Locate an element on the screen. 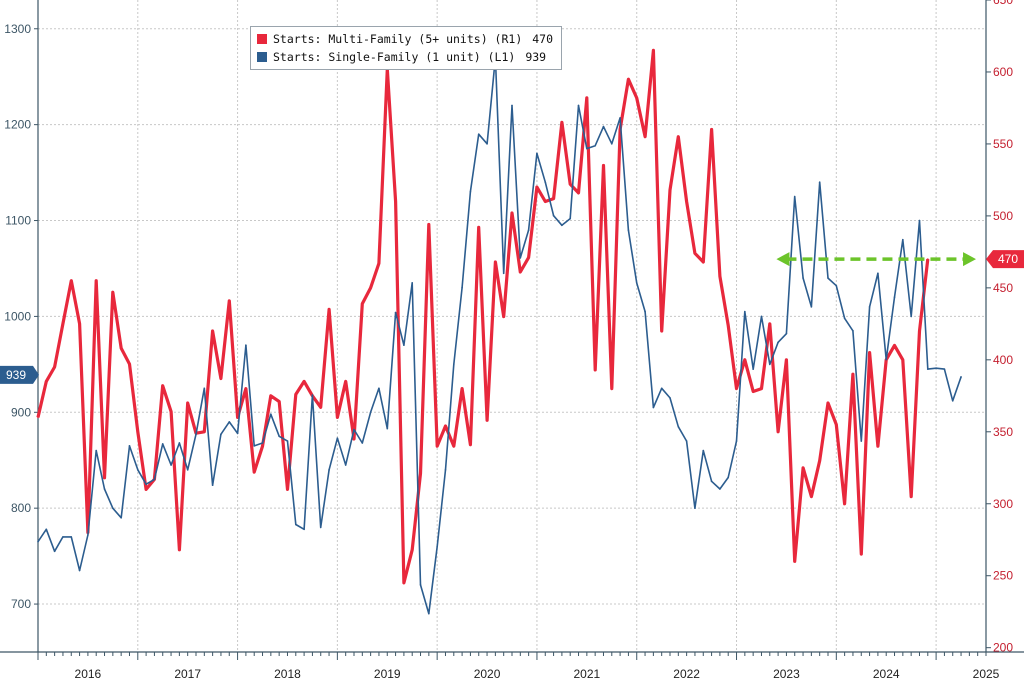  right-tick-label: 200 is located at coordinates (1003, 648).